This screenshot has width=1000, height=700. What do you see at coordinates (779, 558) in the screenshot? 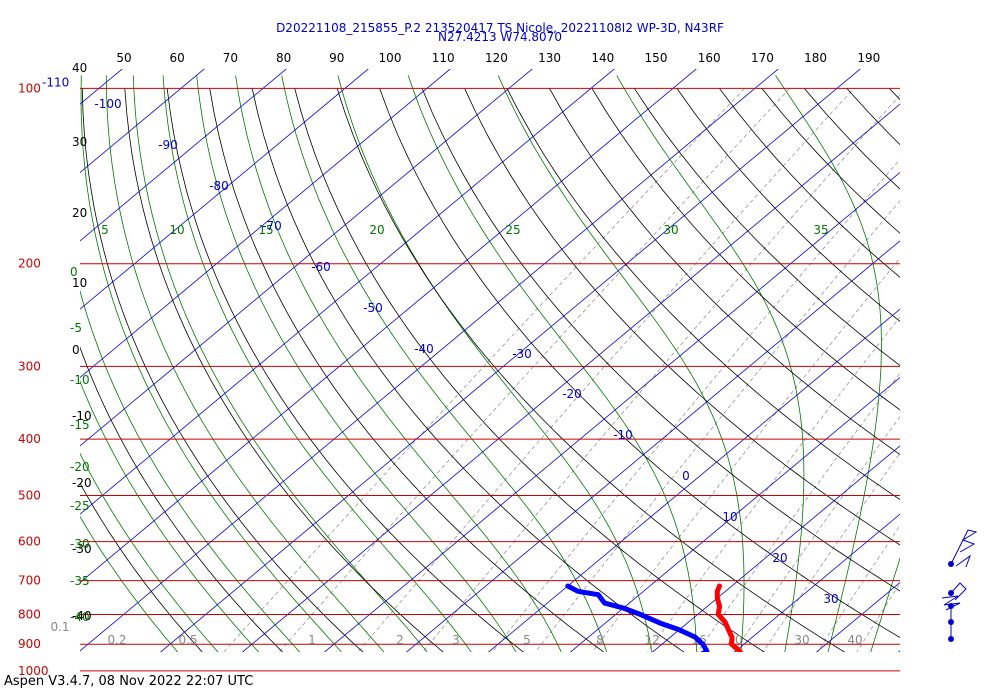
I see `isotherm-label: 20` at bounding box center [779, 558].